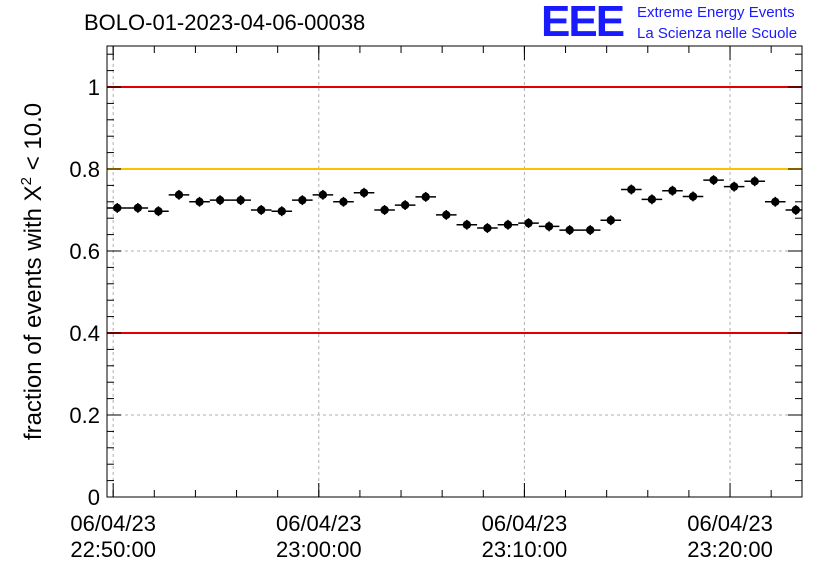 The width and height of the screenshot is (836, 572). Describe the element at coordinates (94, 497) in the screenshot. I see `y-tick-label: 0` at that location.